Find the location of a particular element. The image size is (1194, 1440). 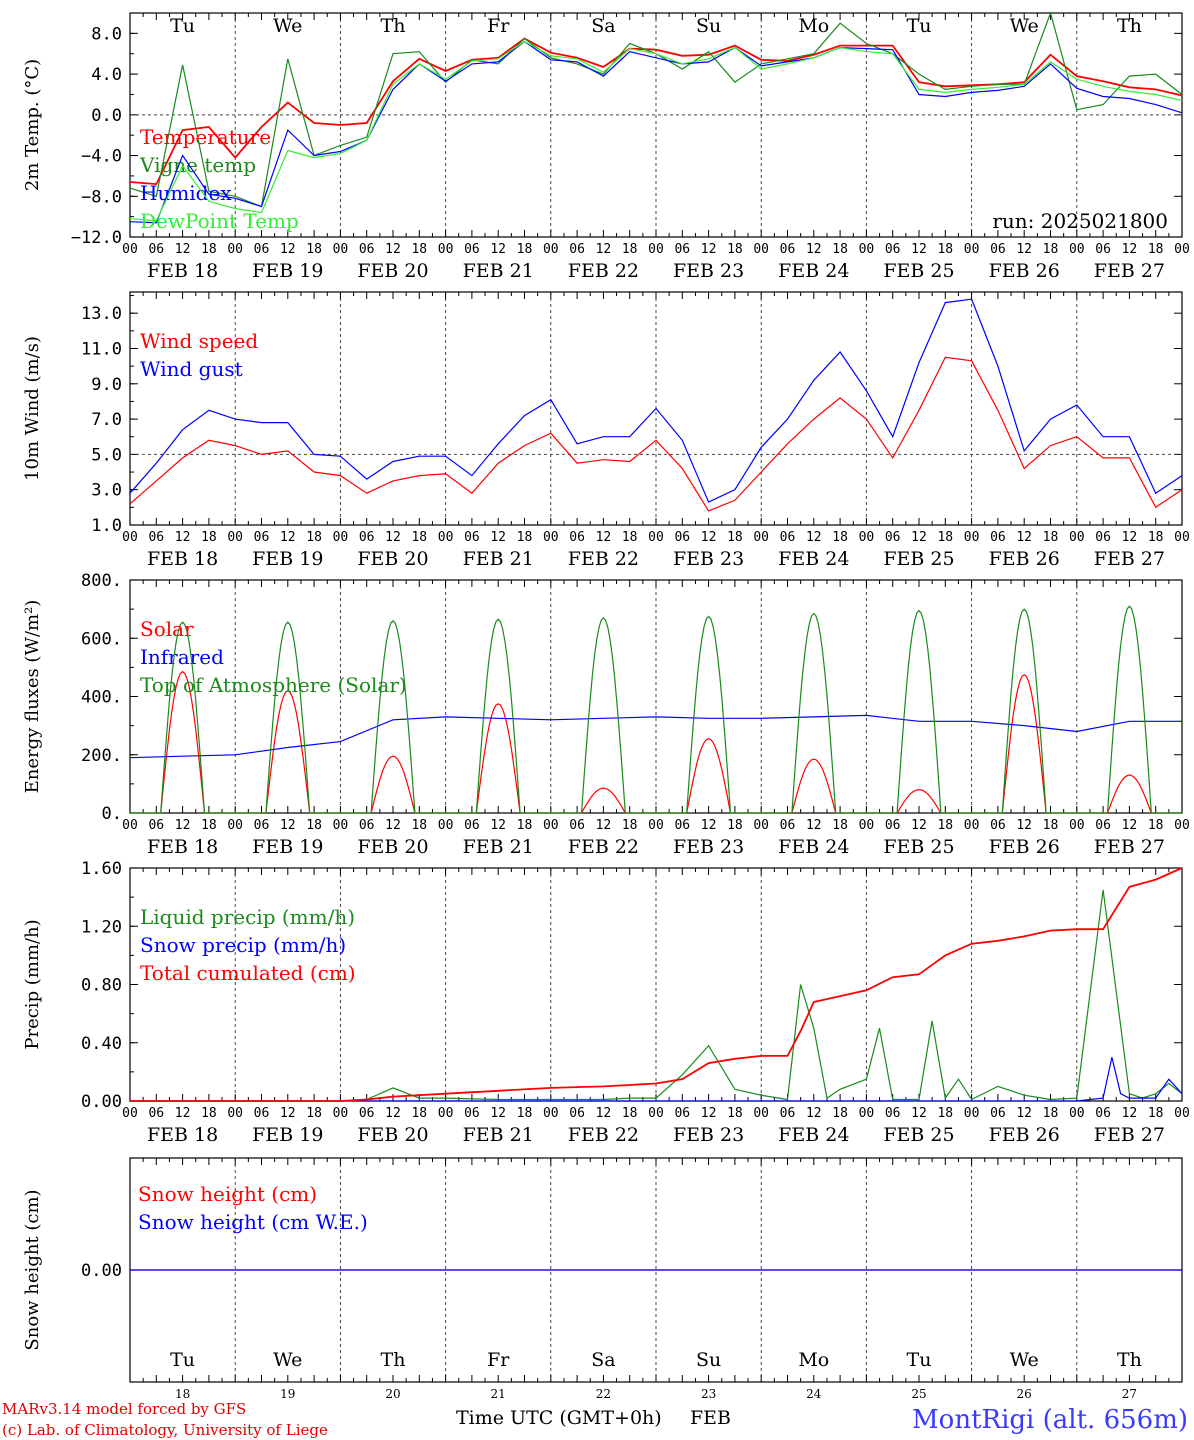

legend-entry: Vigne temp is located at coordinates (197, 165).